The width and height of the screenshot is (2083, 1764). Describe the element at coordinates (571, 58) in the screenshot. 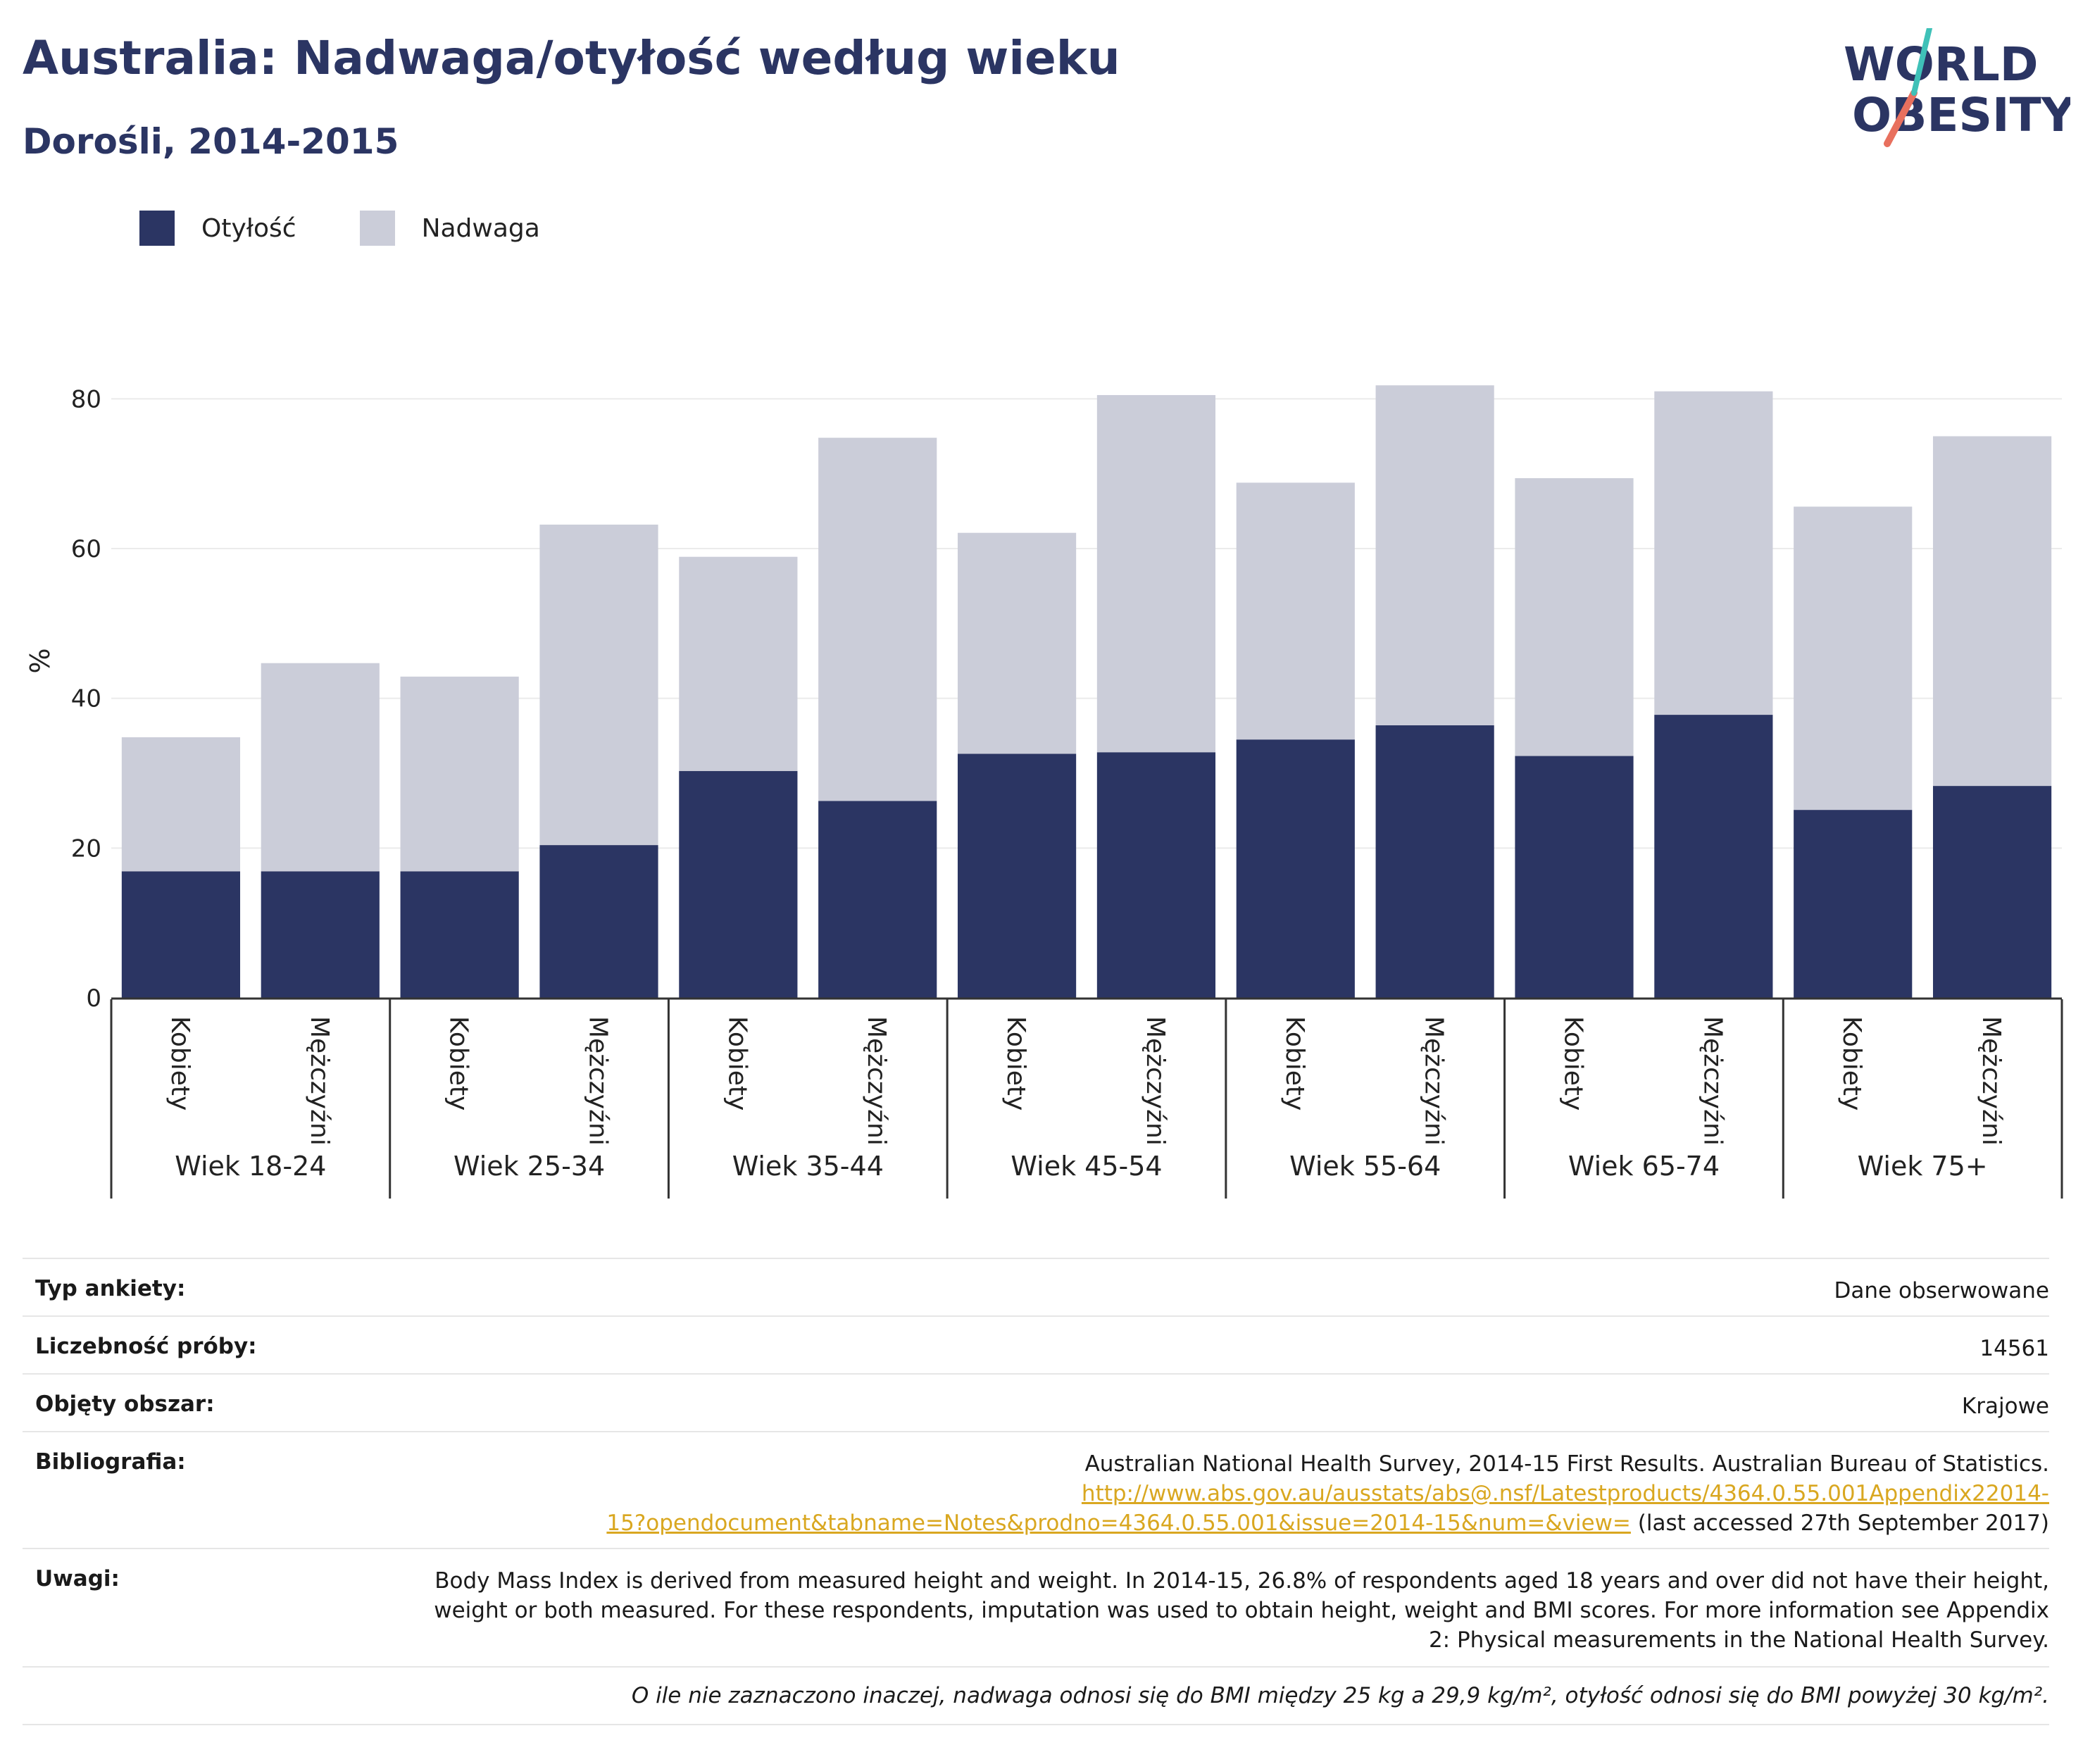

I see `chart-title: Australia: Nadwaga/otyłość według wieku` at that location.